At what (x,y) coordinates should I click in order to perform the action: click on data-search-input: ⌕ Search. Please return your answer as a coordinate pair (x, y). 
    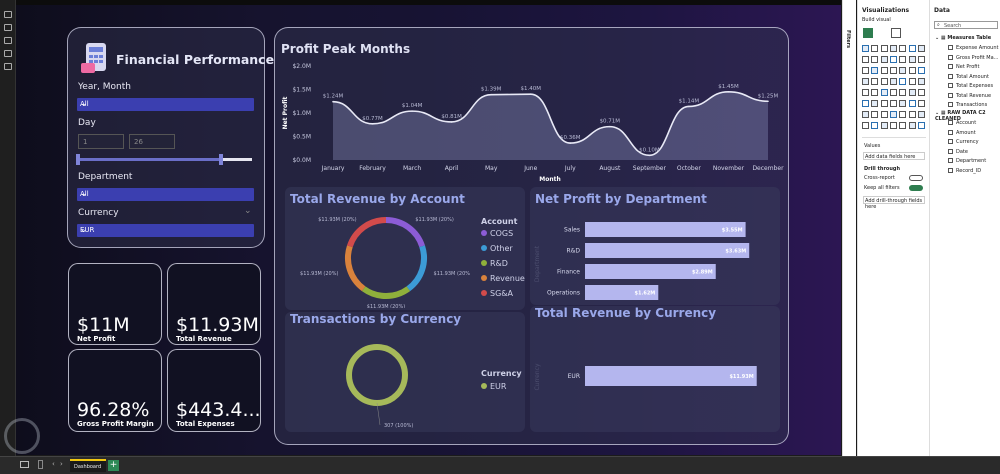
    Looking at the image, I should click on (966, 25).